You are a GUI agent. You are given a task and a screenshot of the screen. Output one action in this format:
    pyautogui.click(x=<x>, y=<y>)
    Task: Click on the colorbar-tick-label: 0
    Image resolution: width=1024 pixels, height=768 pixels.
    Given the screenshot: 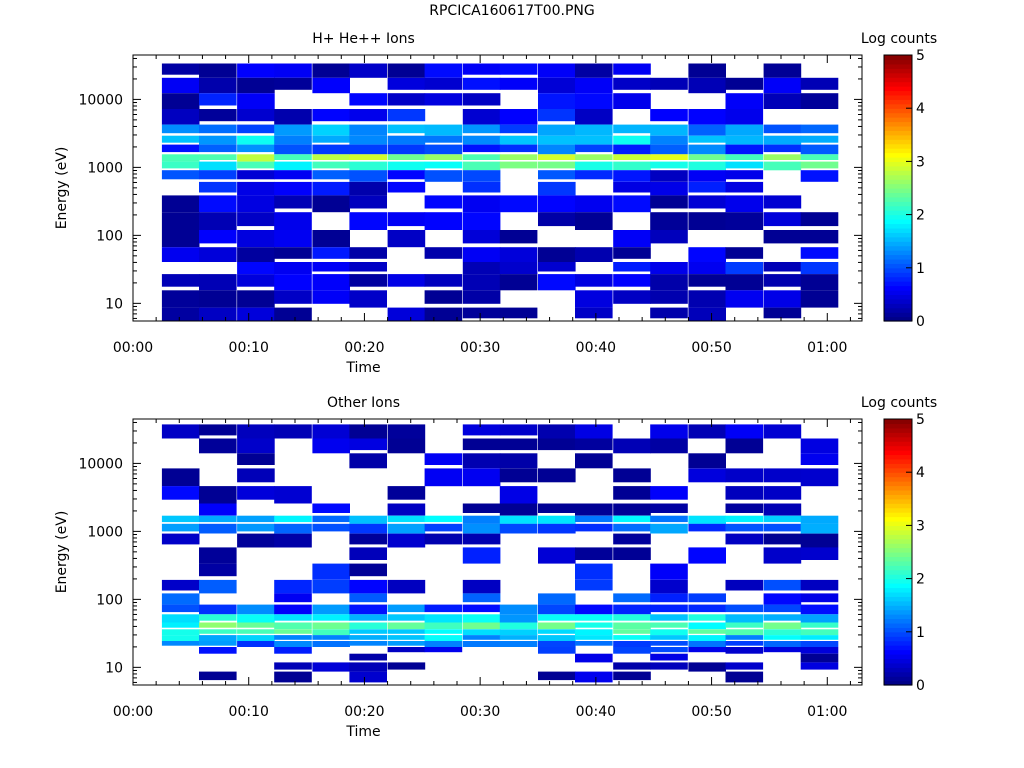 What is the action you would take?
    pyautogui.click(x=920, y=322)
    